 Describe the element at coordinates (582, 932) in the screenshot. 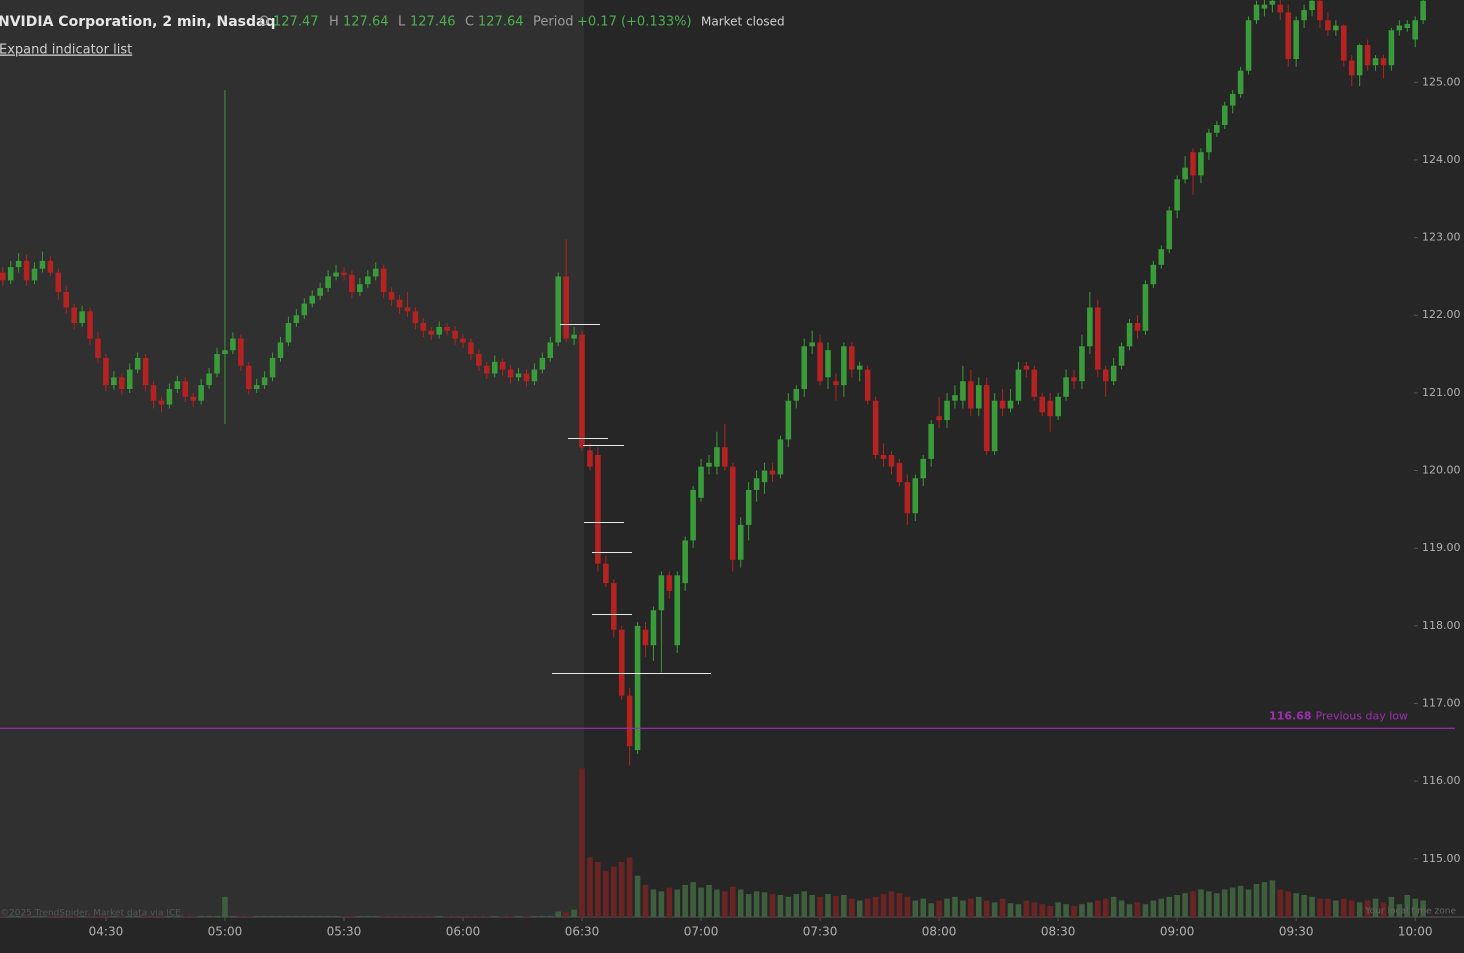

I see `x-tick-label: 06:30` at that location.